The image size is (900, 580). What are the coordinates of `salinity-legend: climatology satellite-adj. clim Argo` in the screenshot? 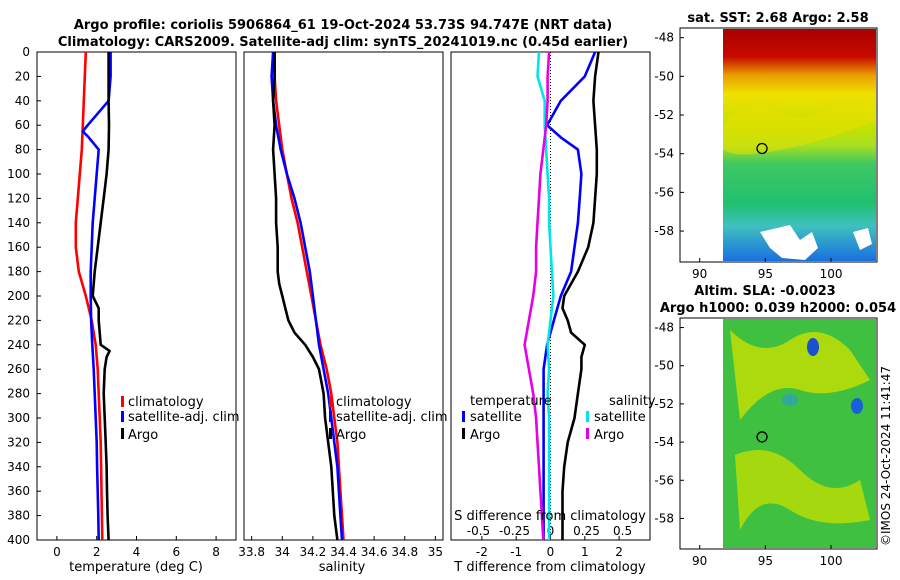 It's located at (388, 419).